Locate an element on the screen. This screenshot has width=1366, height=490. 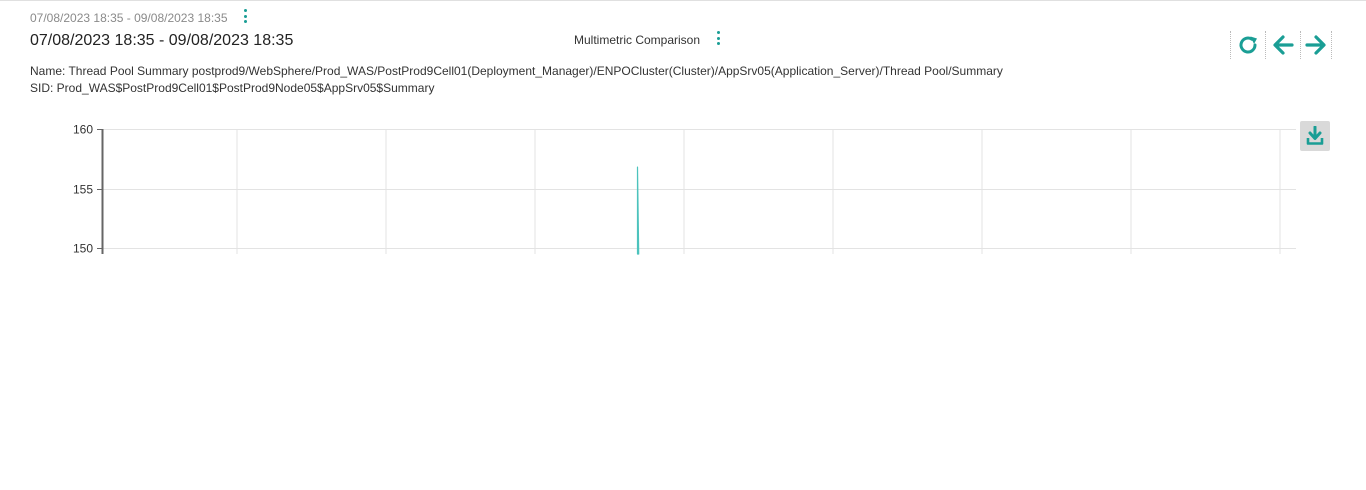
page-title-date-range: 07/08/2023 18:35 - 09/08/2023 18:35 is located at coordinates (162, 40).